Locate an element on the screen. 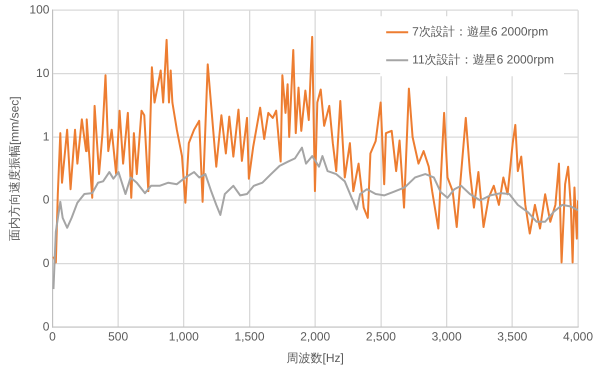  y-tick-label: 100 is located at coordinates (39, 9).